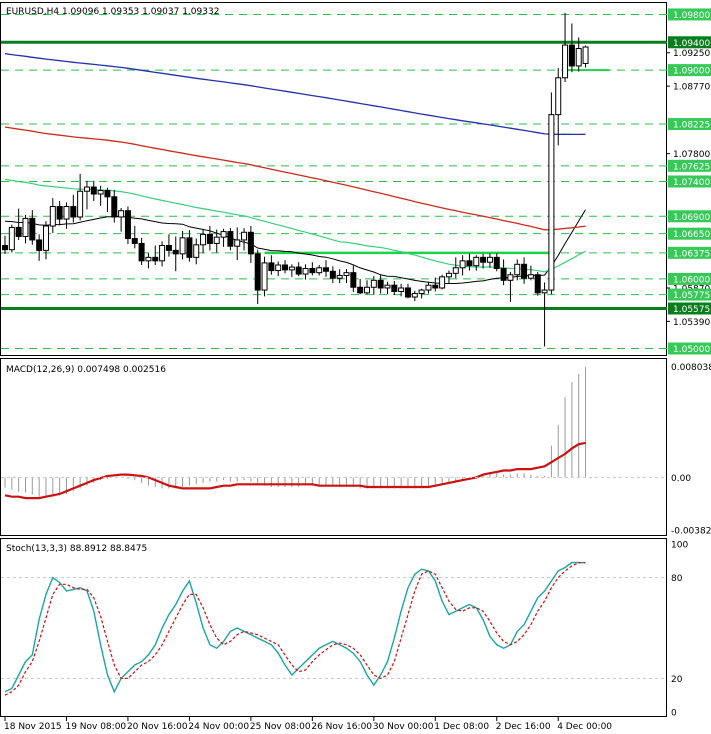 This screenshot has width=711, height=734. What do you see at coordinates (157, 727) in the screenshot?
I see `time-tick-label: 20 Nov 16:00` at bounding box center [157, 727].